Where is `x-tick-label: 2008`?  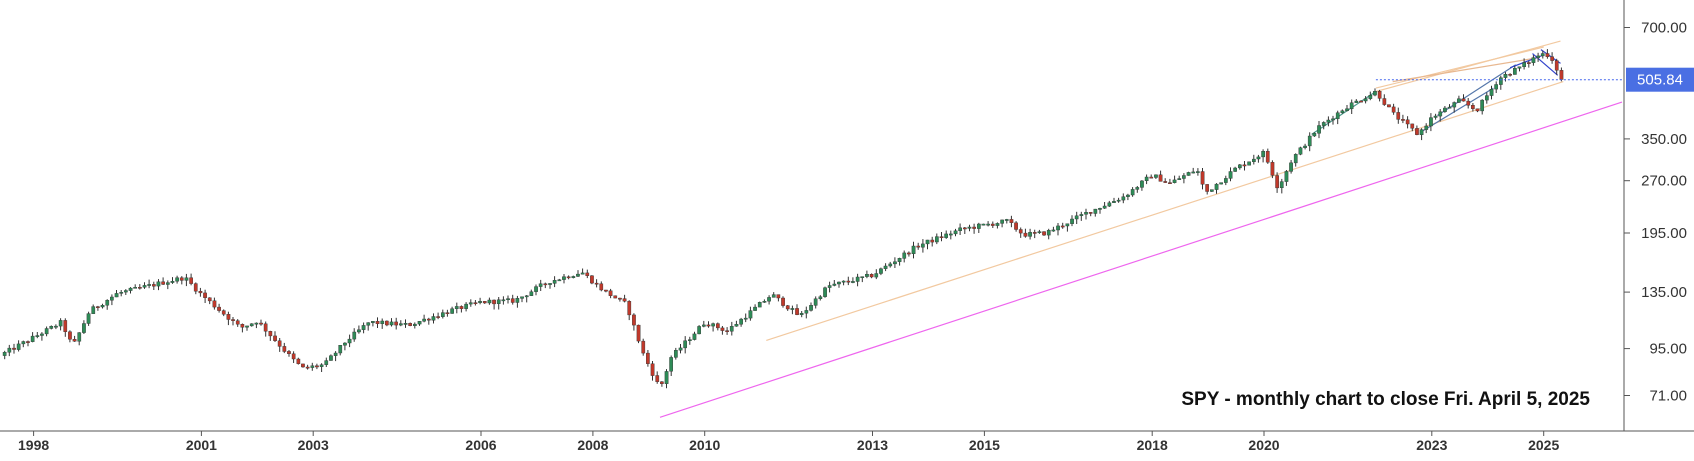 x-tick-label: 2008 is located at coordinates (592, 445).